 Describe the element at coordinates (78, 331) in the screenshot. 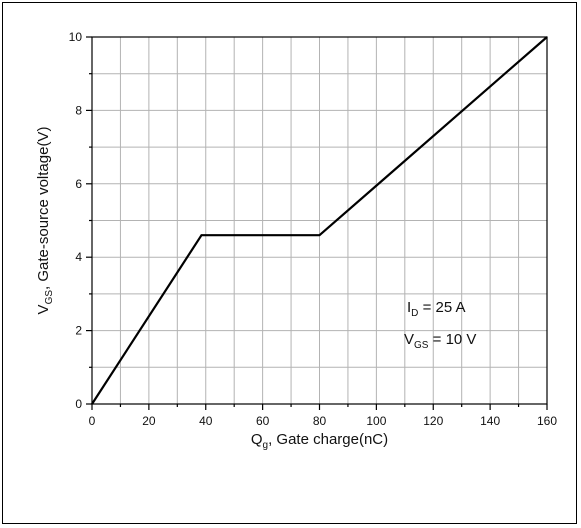

I see `y-tick-label: 2` at that location.